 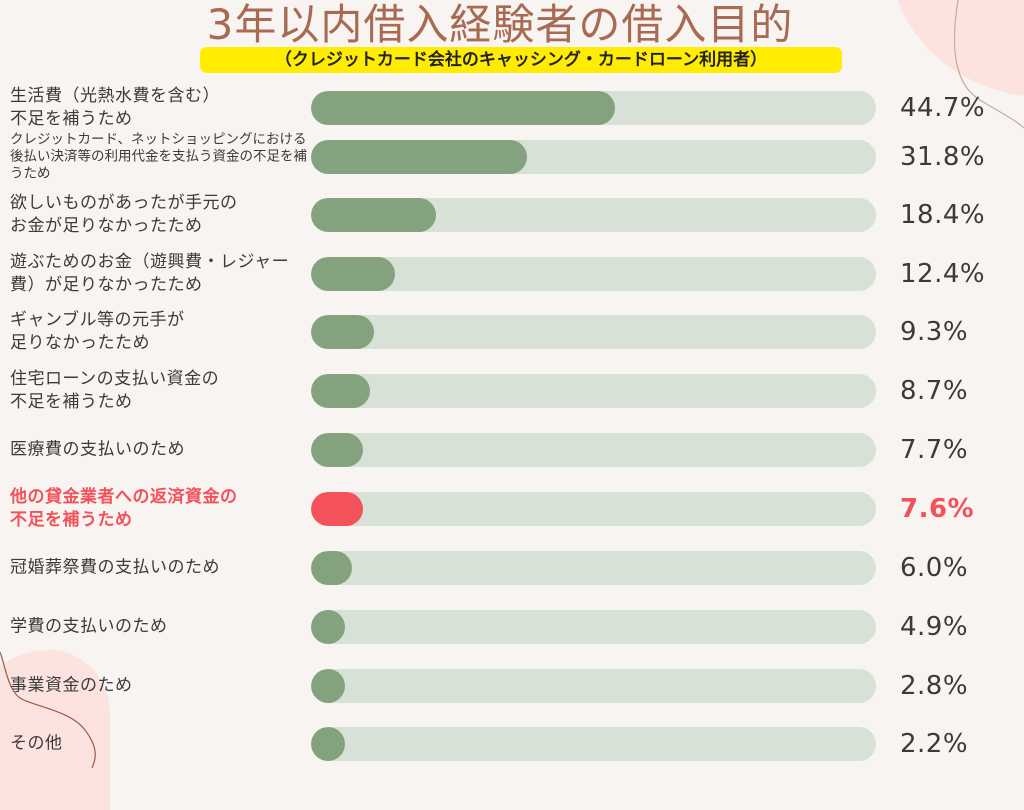 What do you see at coordinates (934, 391) in the screenshot?
I see `bar-value: 8.7%` at bounding box center [934, 391].